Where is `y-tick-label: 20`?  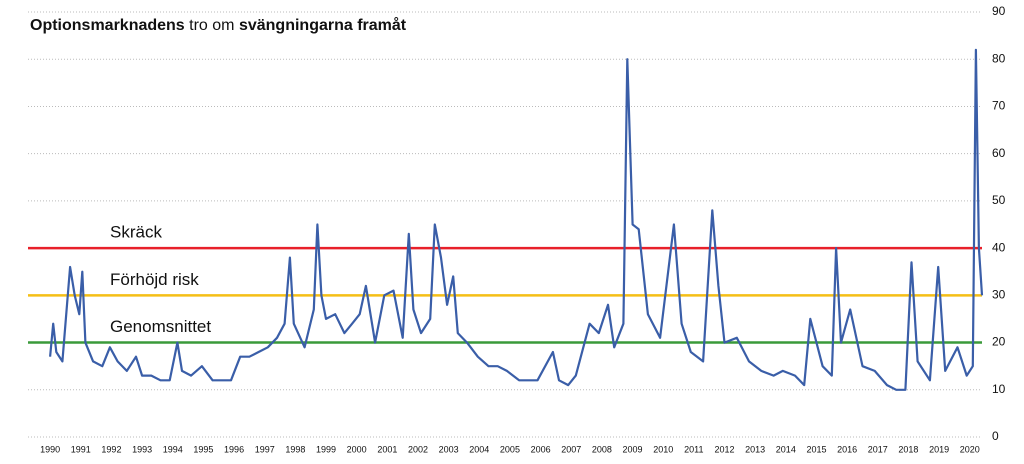 y-tick-label: 20 is located at coordinates (999, 342).